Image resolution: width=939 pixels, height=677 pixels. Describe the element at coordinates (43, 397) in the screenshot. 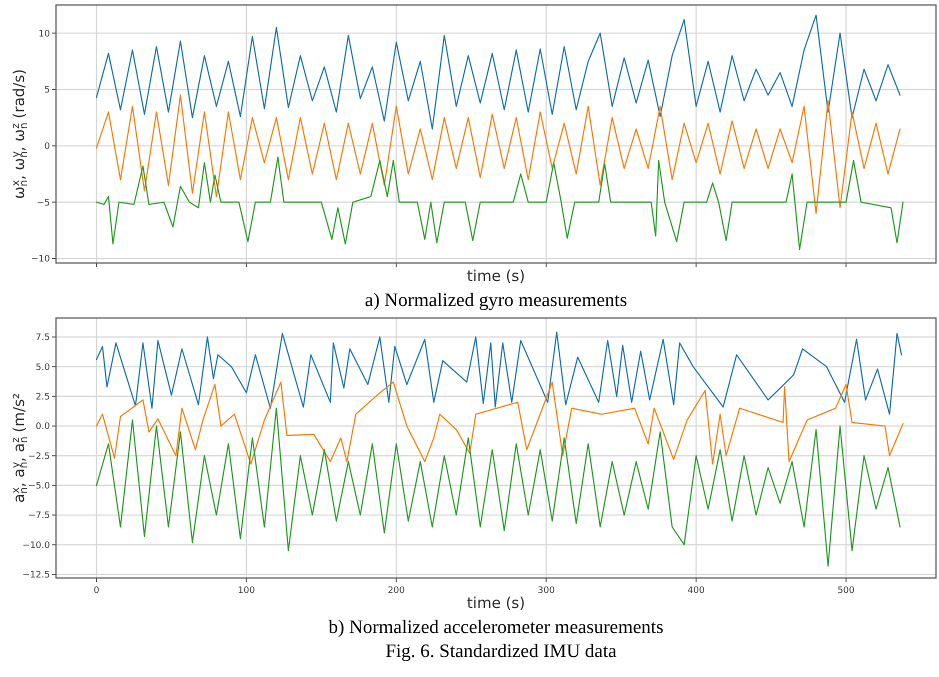

I see `y-tick-label: 2.5` at that location.